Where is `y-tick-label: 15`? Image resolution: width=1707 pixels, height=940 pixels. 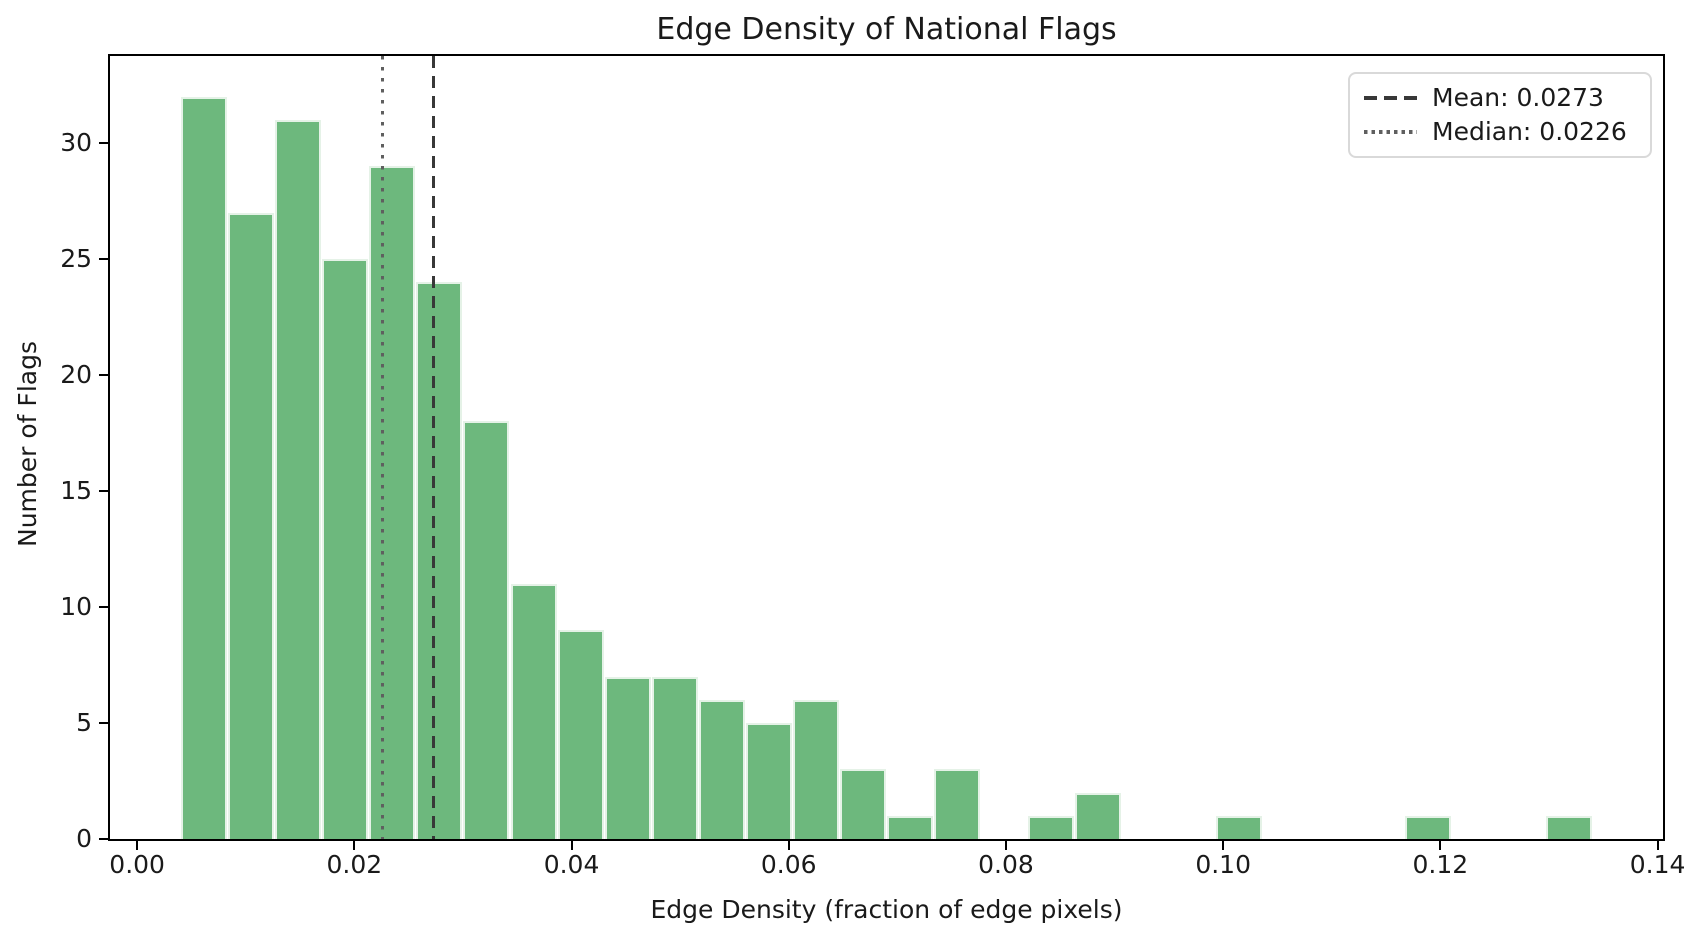 y-tick-label: 15 is located at coordinates (76, 490).